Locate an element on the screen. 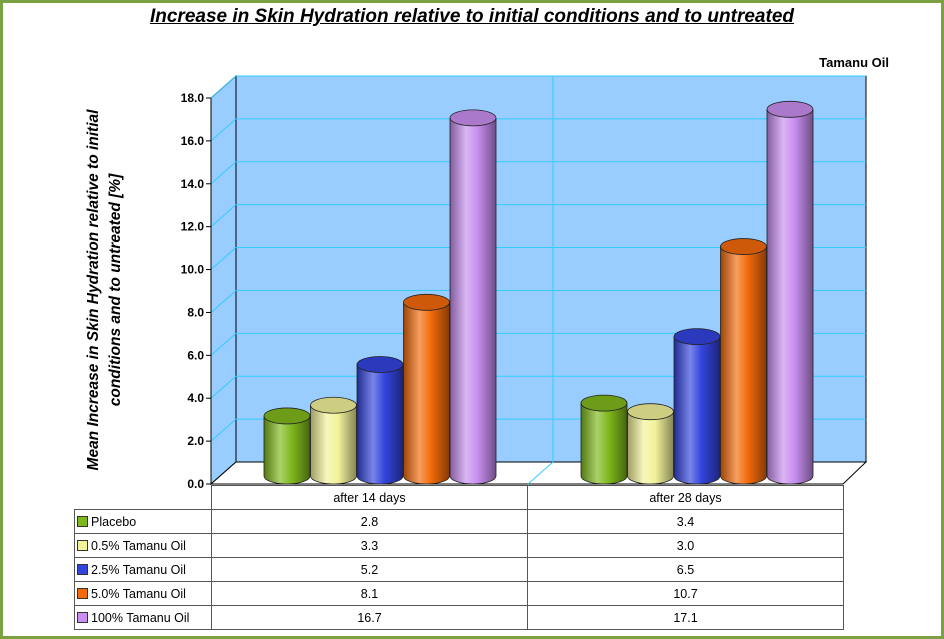 This screenshot has width=944, height=639. legend-label: 0.5% Tamanu Oil is located at coordinates (138, 545).